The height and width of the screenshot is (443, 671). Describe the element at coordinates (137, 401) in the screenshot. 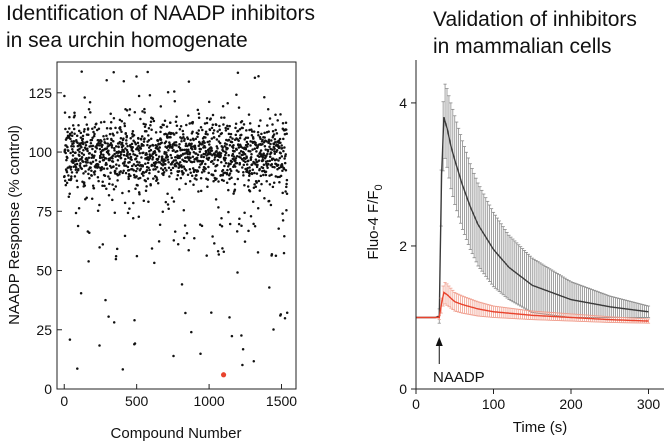

I see `scatter-x-tick-label: 500` at that location.